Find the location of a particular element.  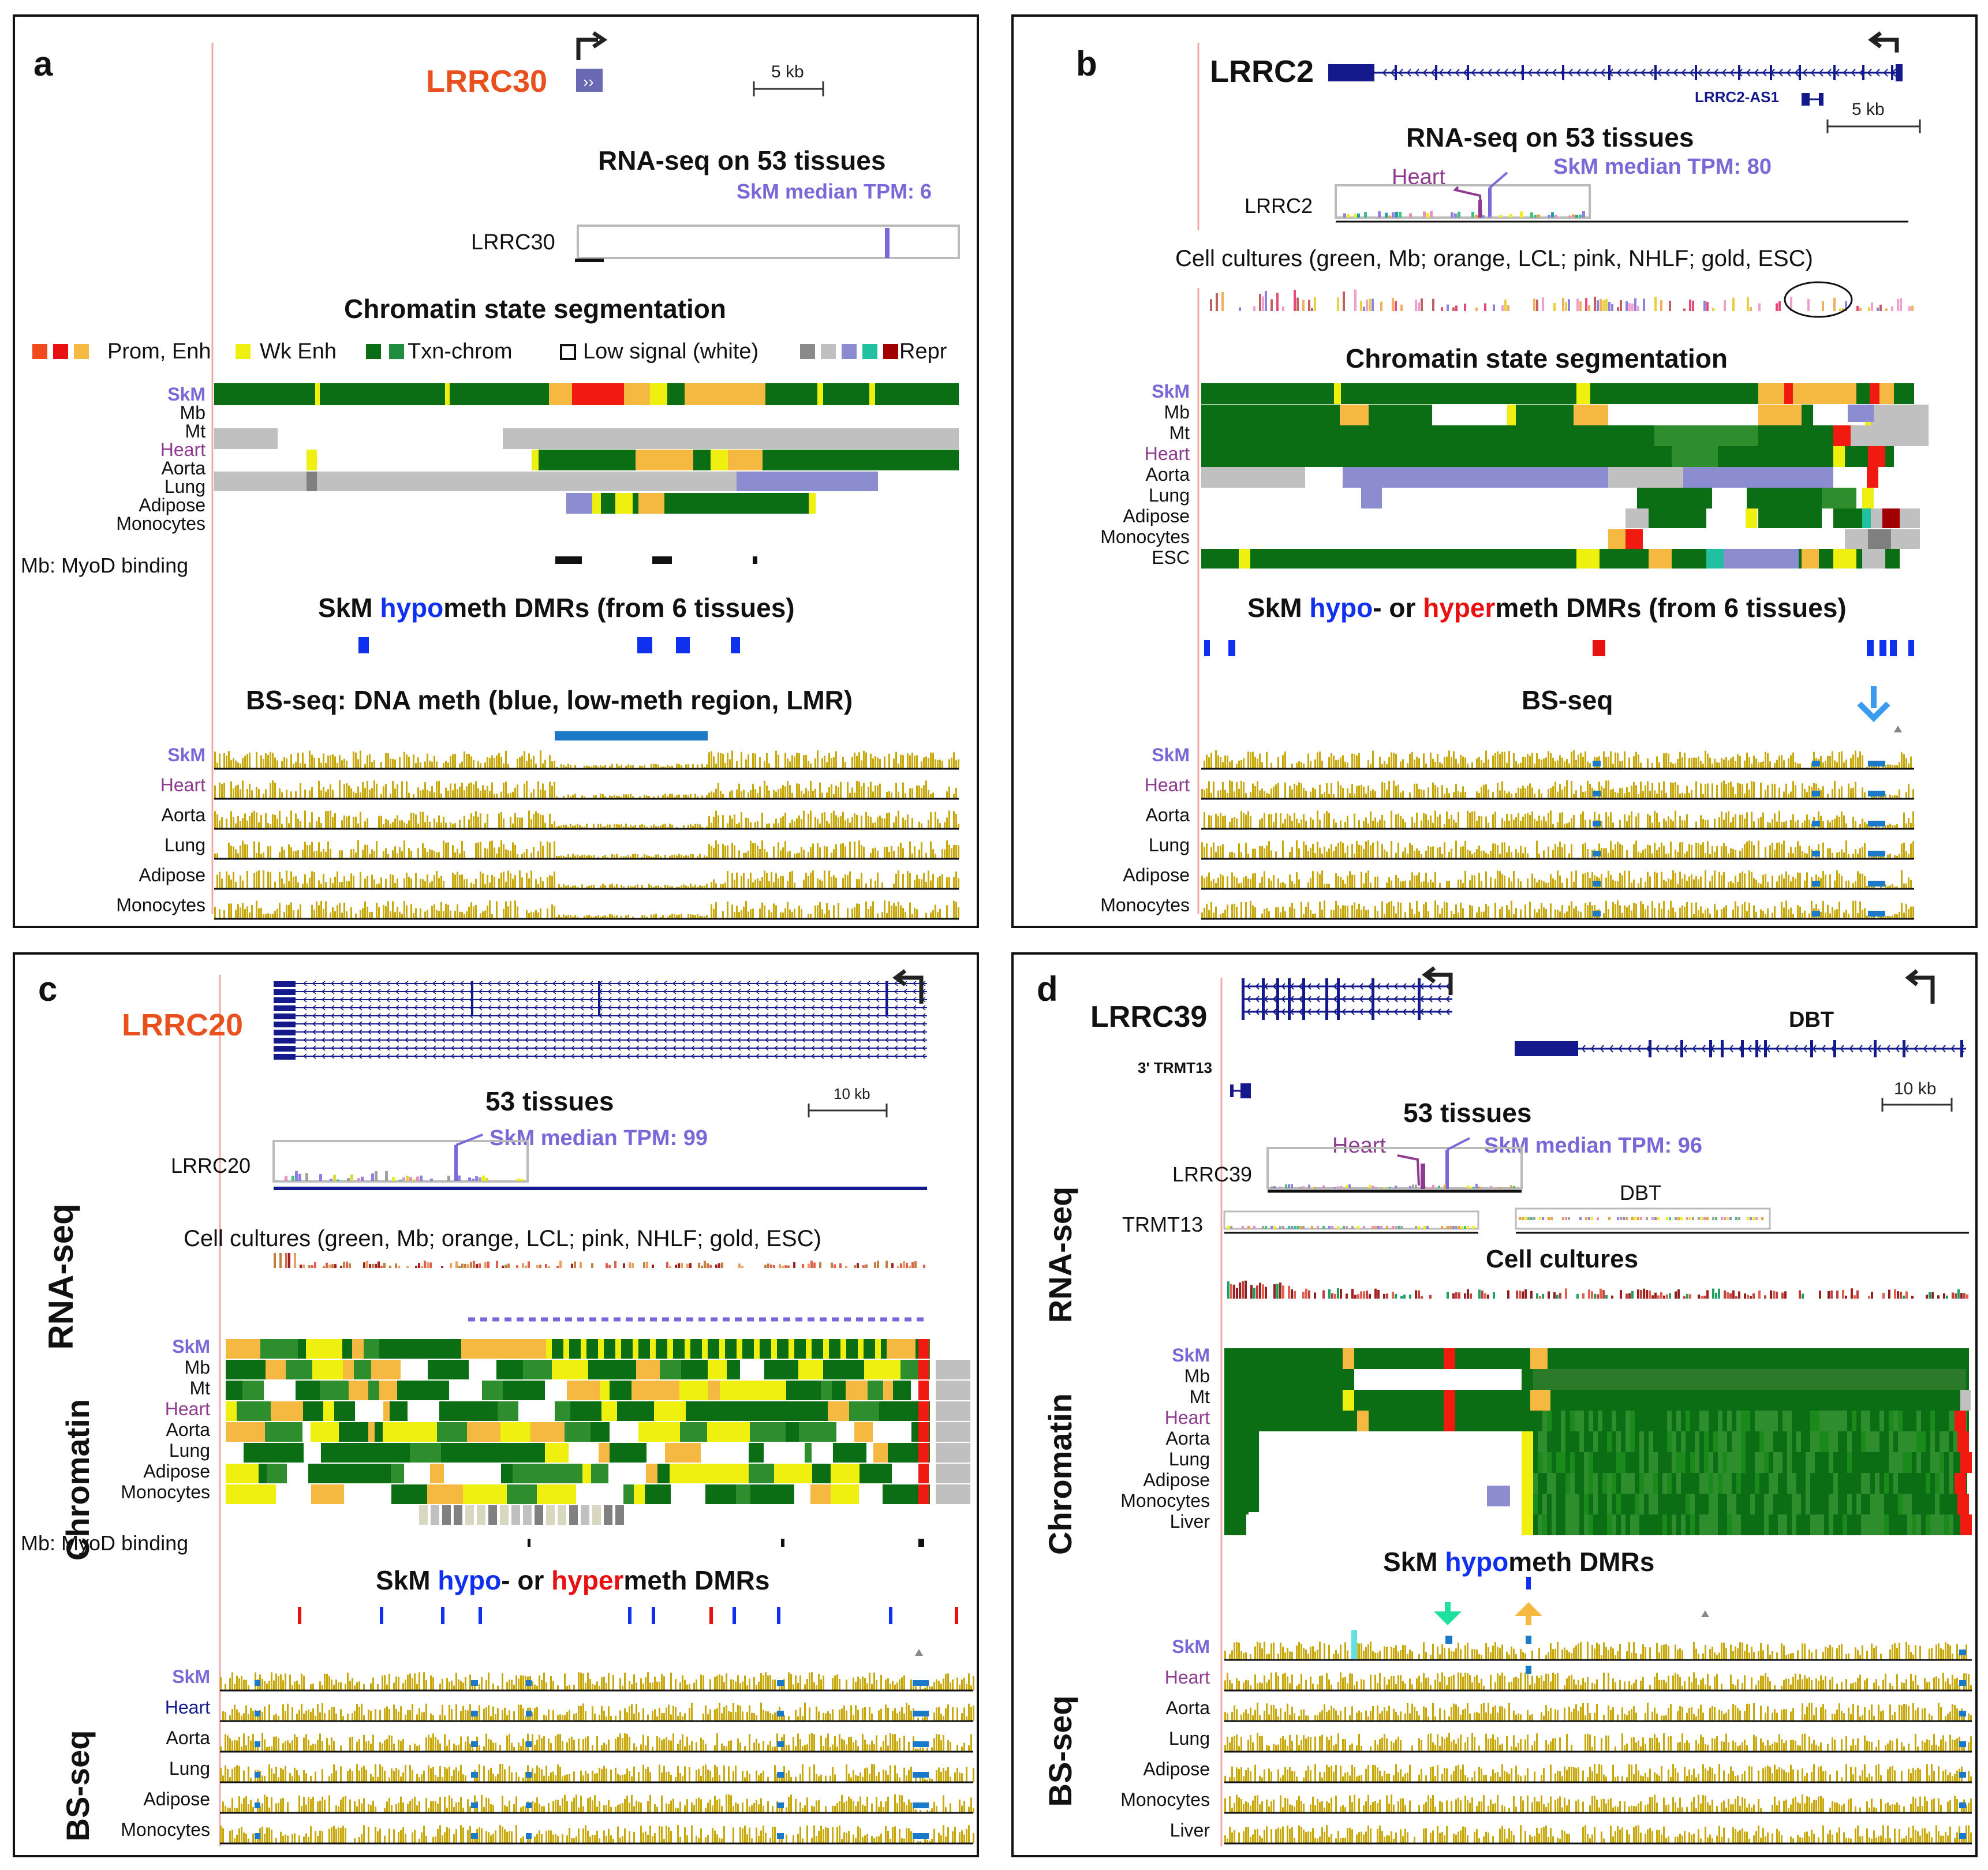

dmr-mark is located at coordinates (956, 1615).